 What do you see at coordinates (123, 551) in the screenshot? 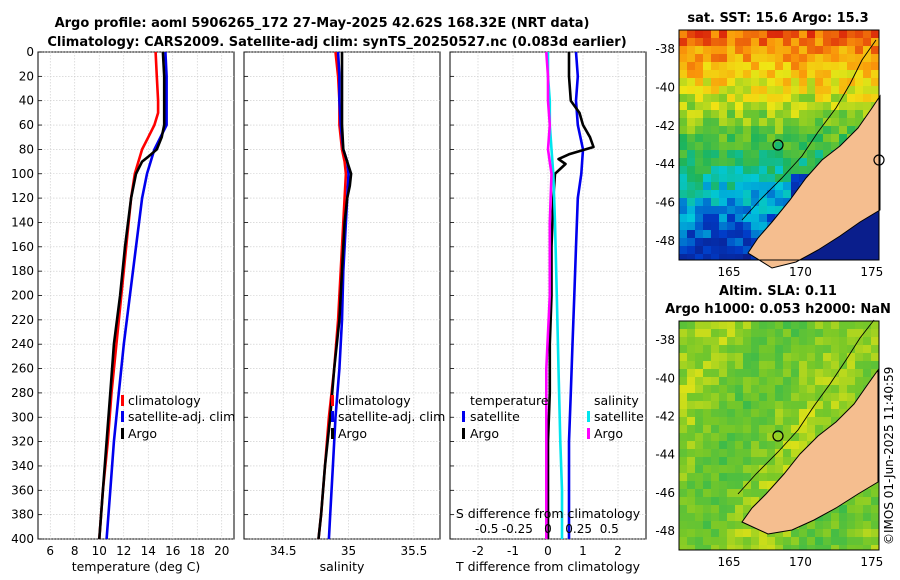
I see `x-tick-label: 12` at bounding box center [123, 551].